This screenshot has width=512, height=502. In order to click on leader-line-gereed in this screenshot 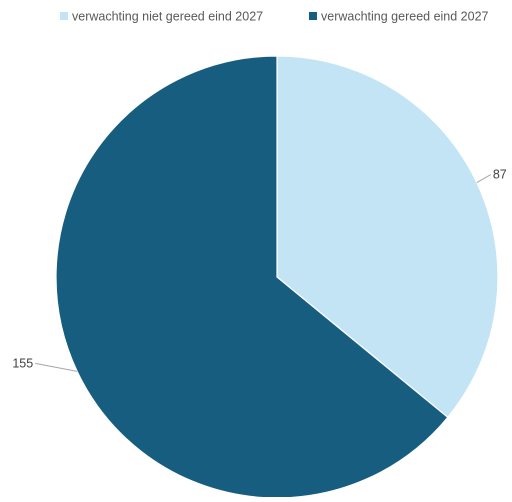, I will do `click(56, 367)`.